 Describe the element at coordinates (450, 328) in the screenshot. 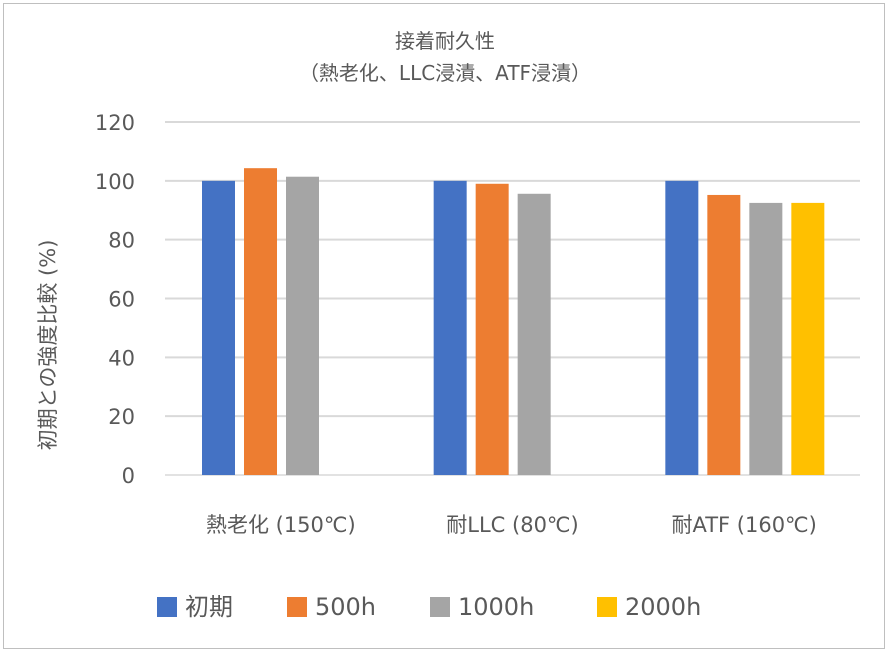

I see `bar-初期-1` at that location.